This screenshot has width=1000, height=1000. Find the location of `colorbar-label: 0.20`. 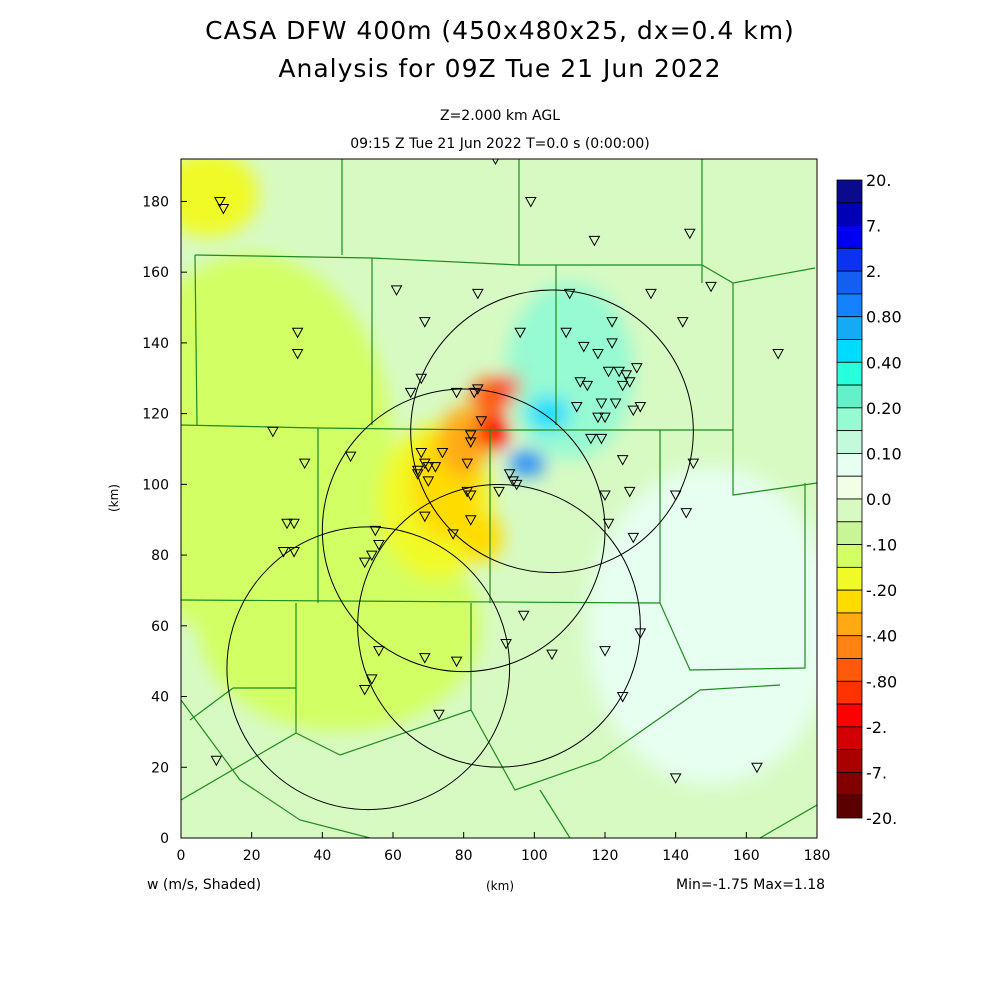

colorbar-label: 0.20 is located at coordinates (884, 408).